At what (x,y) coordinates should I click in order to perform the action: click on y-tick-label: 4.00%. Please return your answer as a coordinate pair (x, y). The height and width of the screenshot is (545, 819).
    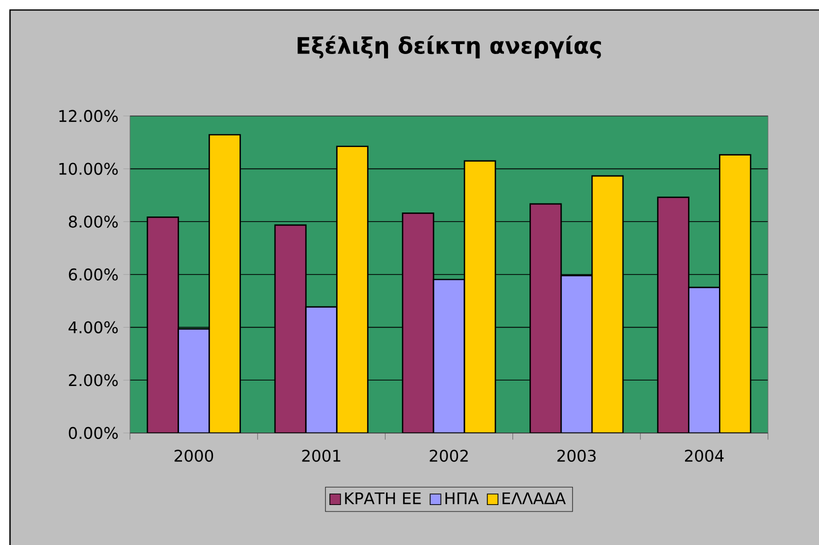
    Looking at the image, I should click on (93, 327).